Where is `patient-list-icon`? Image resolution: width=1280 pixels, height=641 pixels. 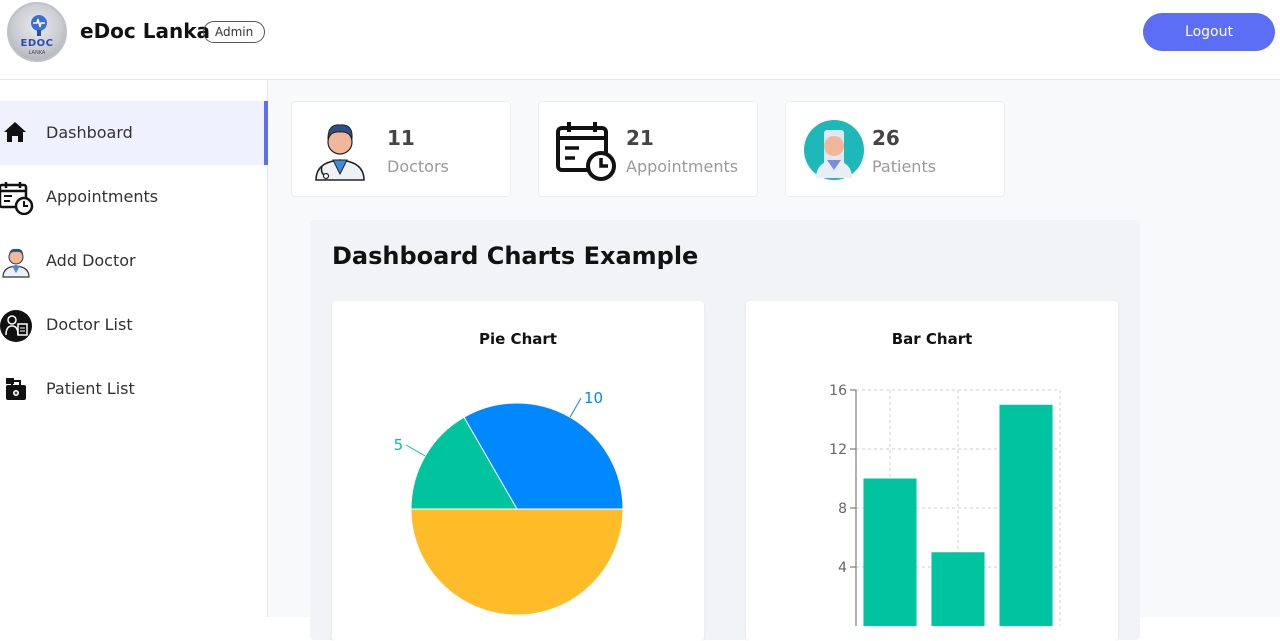 patient-list-icon is located at coordinates (16, 389).